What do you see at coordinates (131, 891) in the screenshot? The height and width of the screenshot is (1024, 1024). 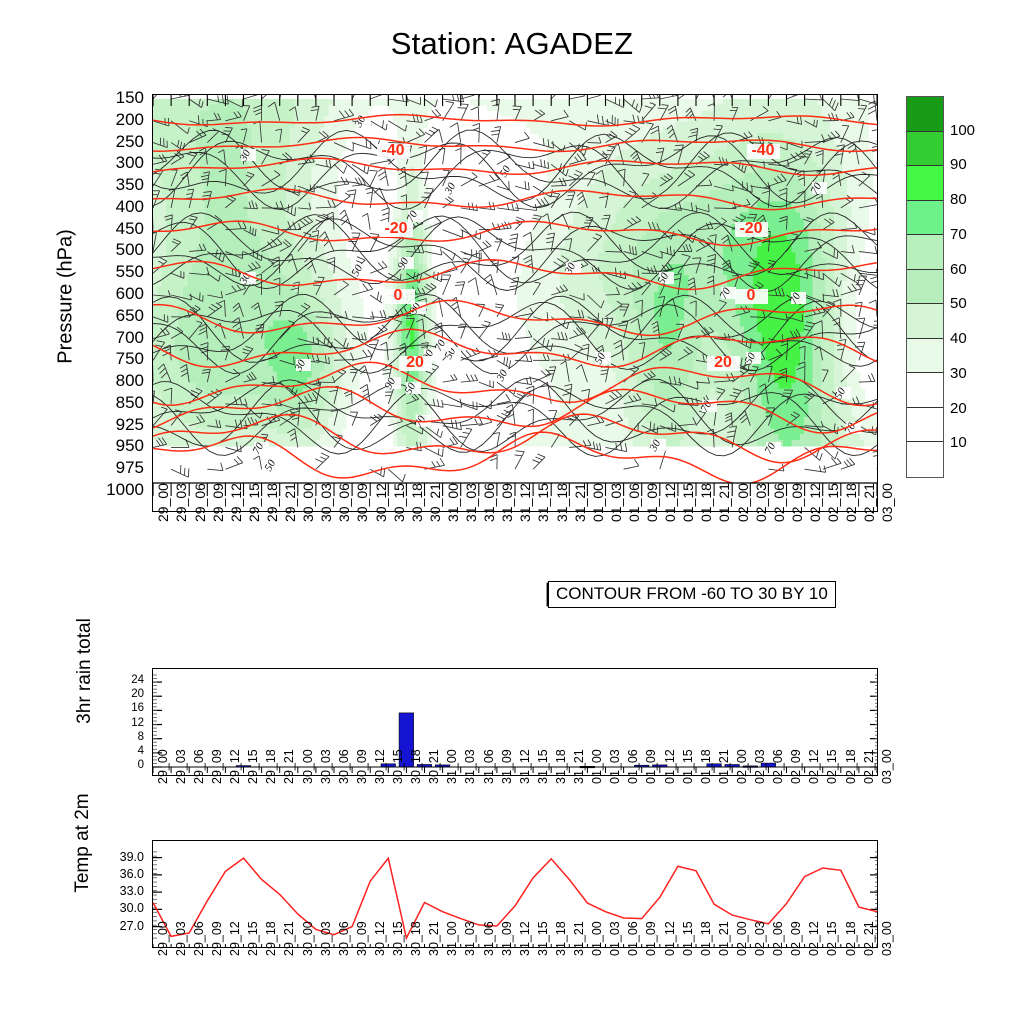 I see `temp-tick-label: 33.0` at bounding box center [131, 891].